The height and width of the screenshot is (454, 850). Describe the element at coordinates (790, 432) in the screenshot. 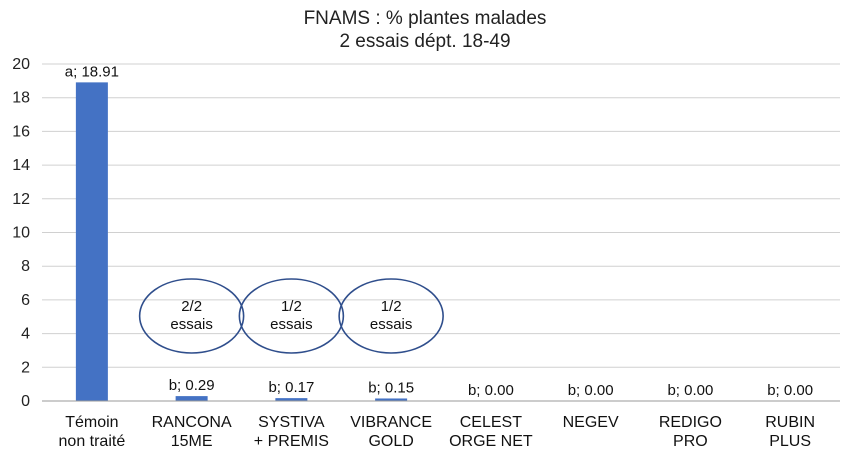

I see `category-label: RUBIN PLUS` at that location.